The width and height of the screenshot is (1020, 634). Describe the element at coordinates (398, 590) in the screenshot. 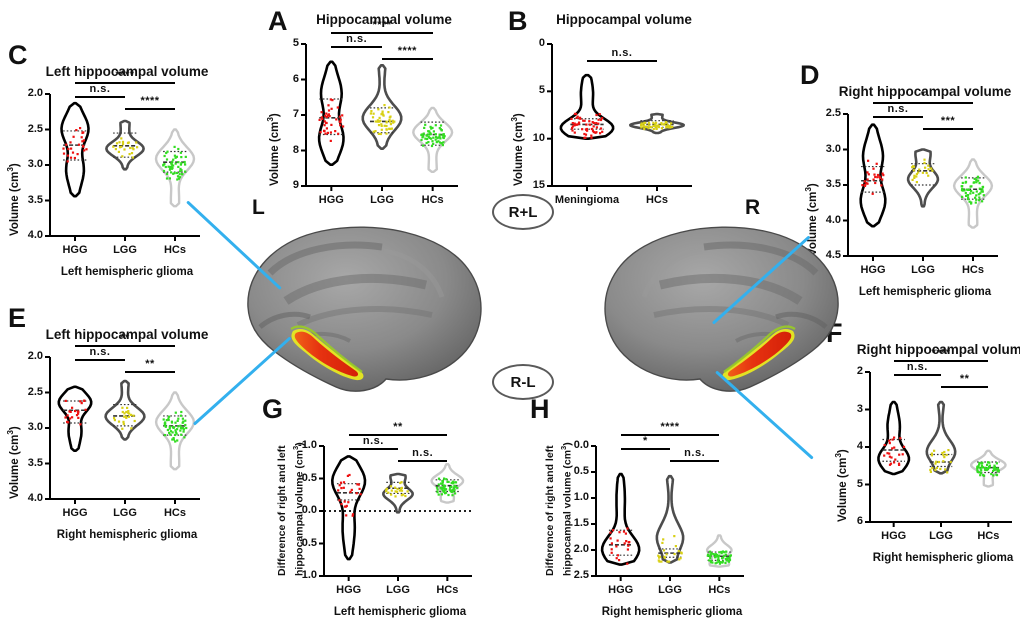

I see `x-tick-label-g-lgg: LGG` at that location.